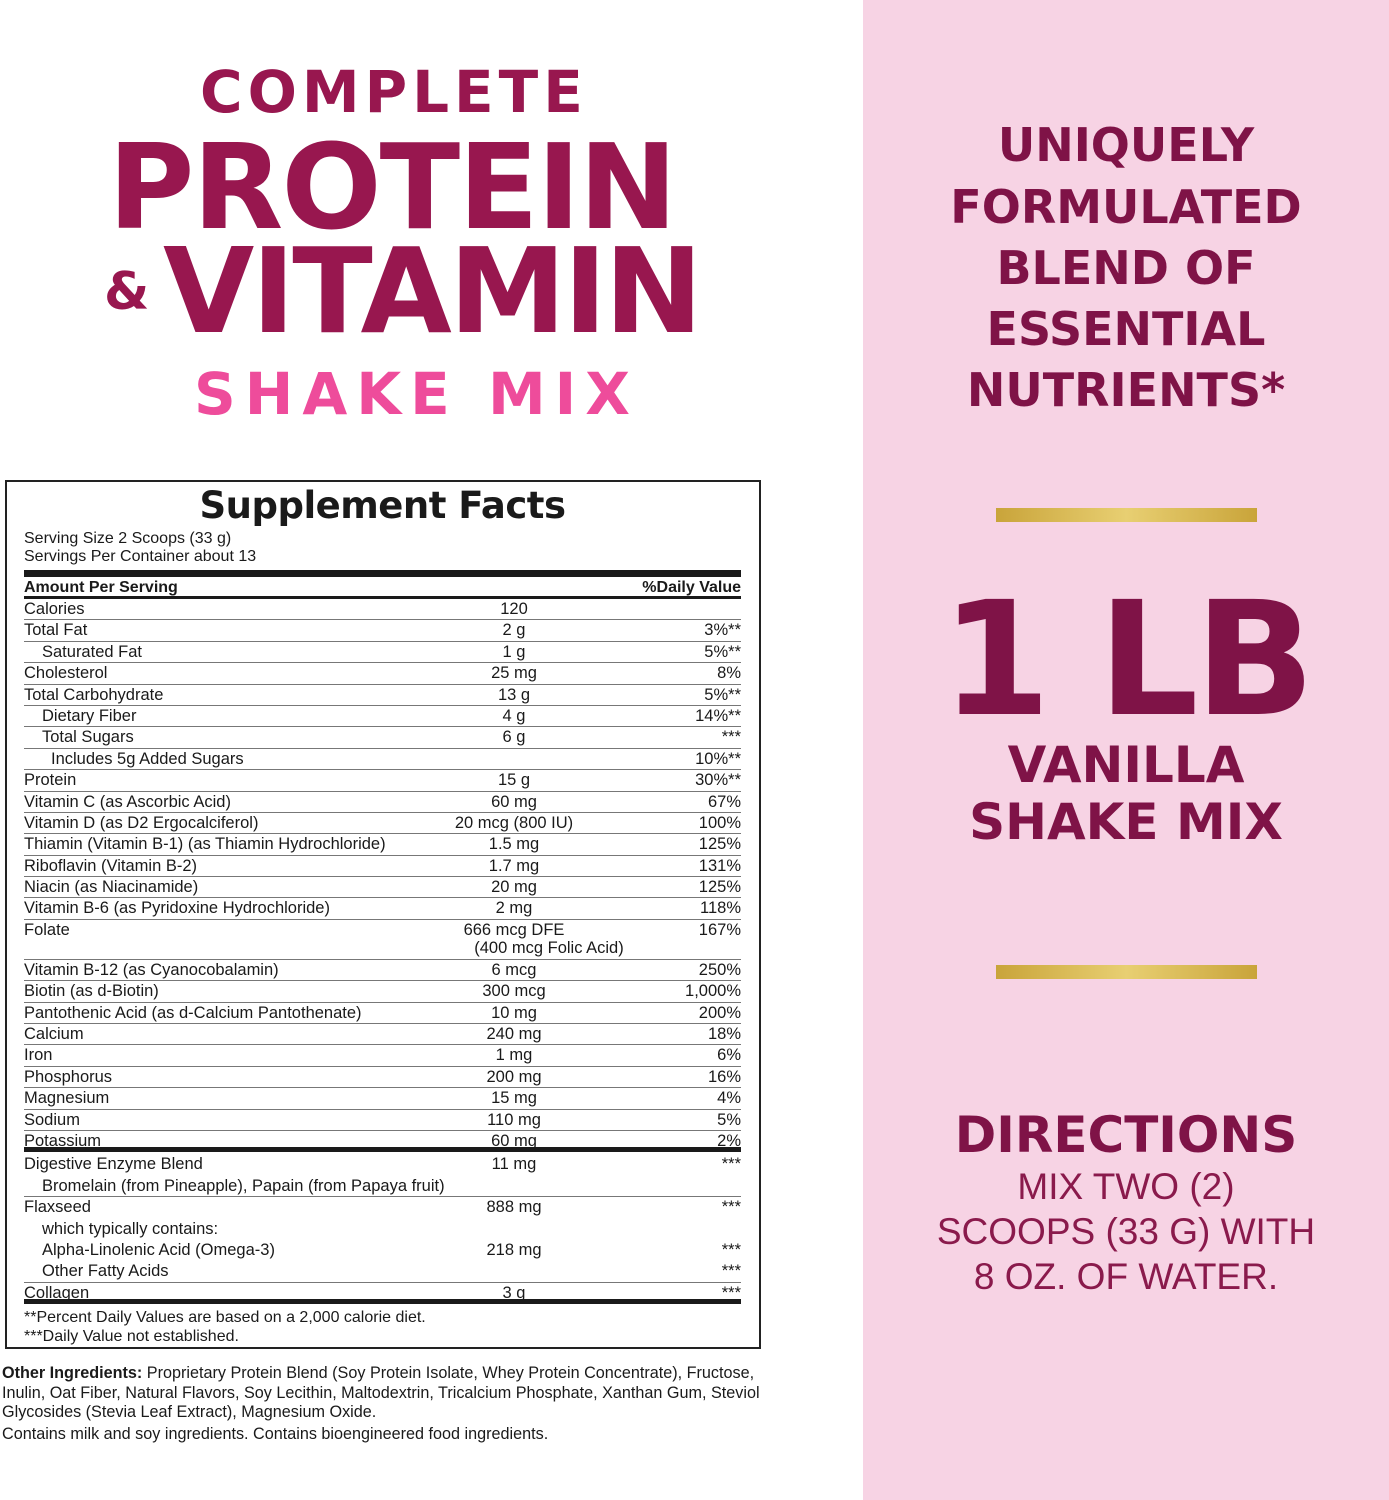 Image resolution: width=1389 pixels, height=1500 pixels. I want to click on other-ingredients-label: Other Ingredients:, so click(72, 1373).